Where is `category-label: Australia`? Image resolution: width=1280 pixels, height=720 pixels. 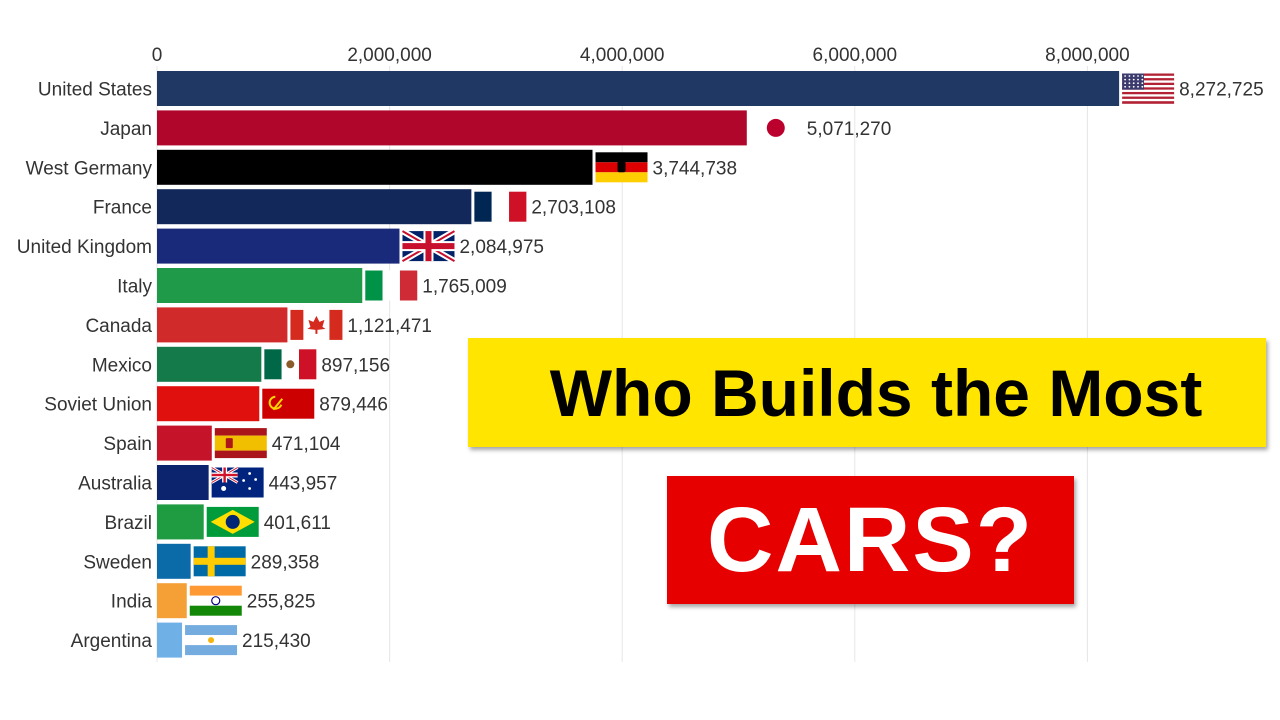
category-label: Australia is located at coordinates (115, 484).